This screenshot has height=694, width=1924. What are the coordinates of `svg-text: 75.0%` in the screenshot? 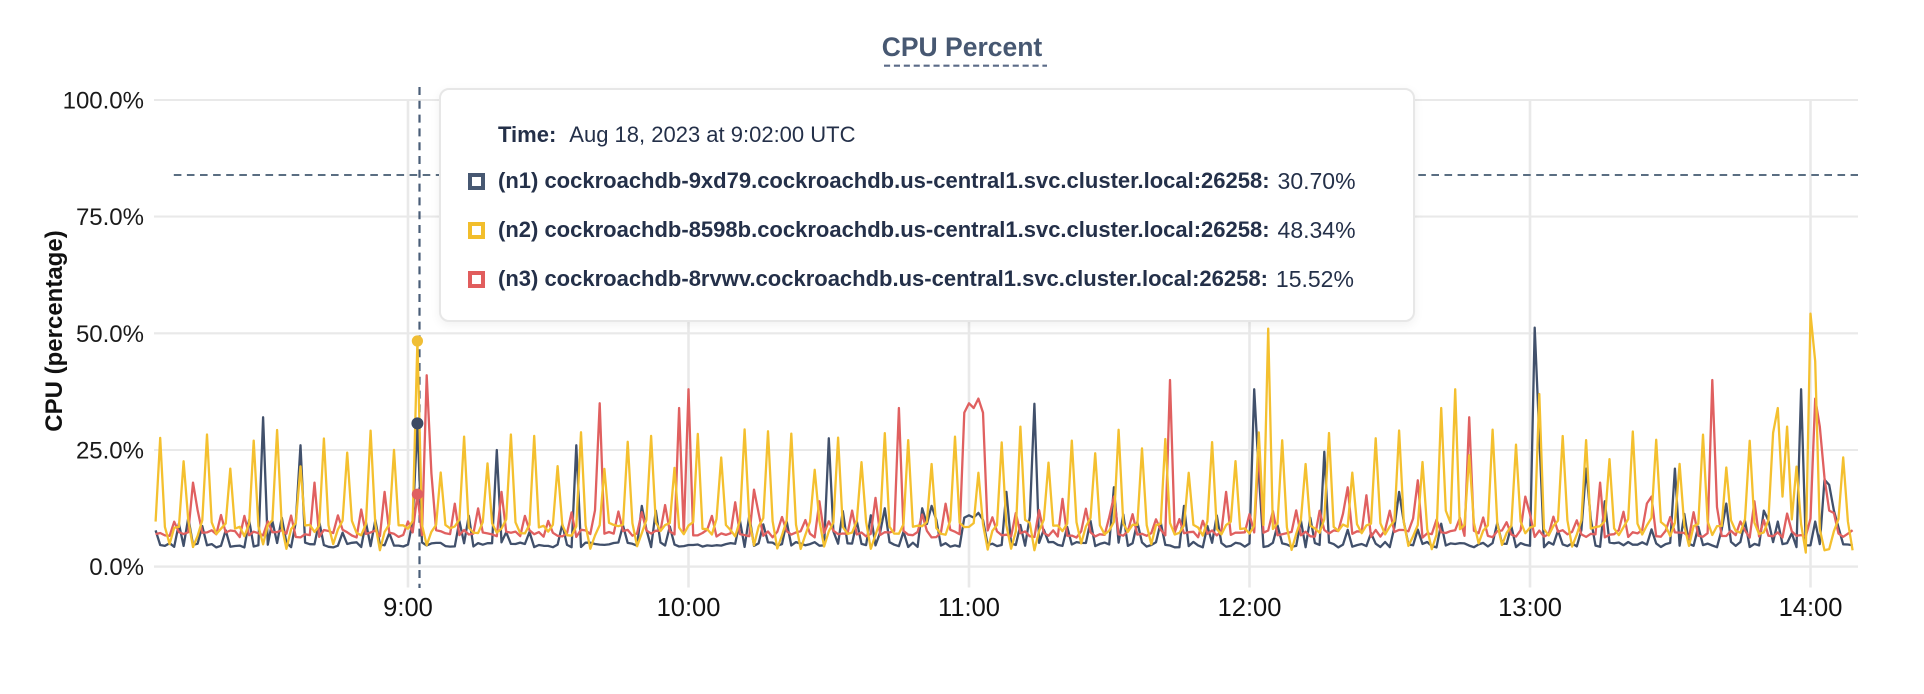 It's located at (110, 217).